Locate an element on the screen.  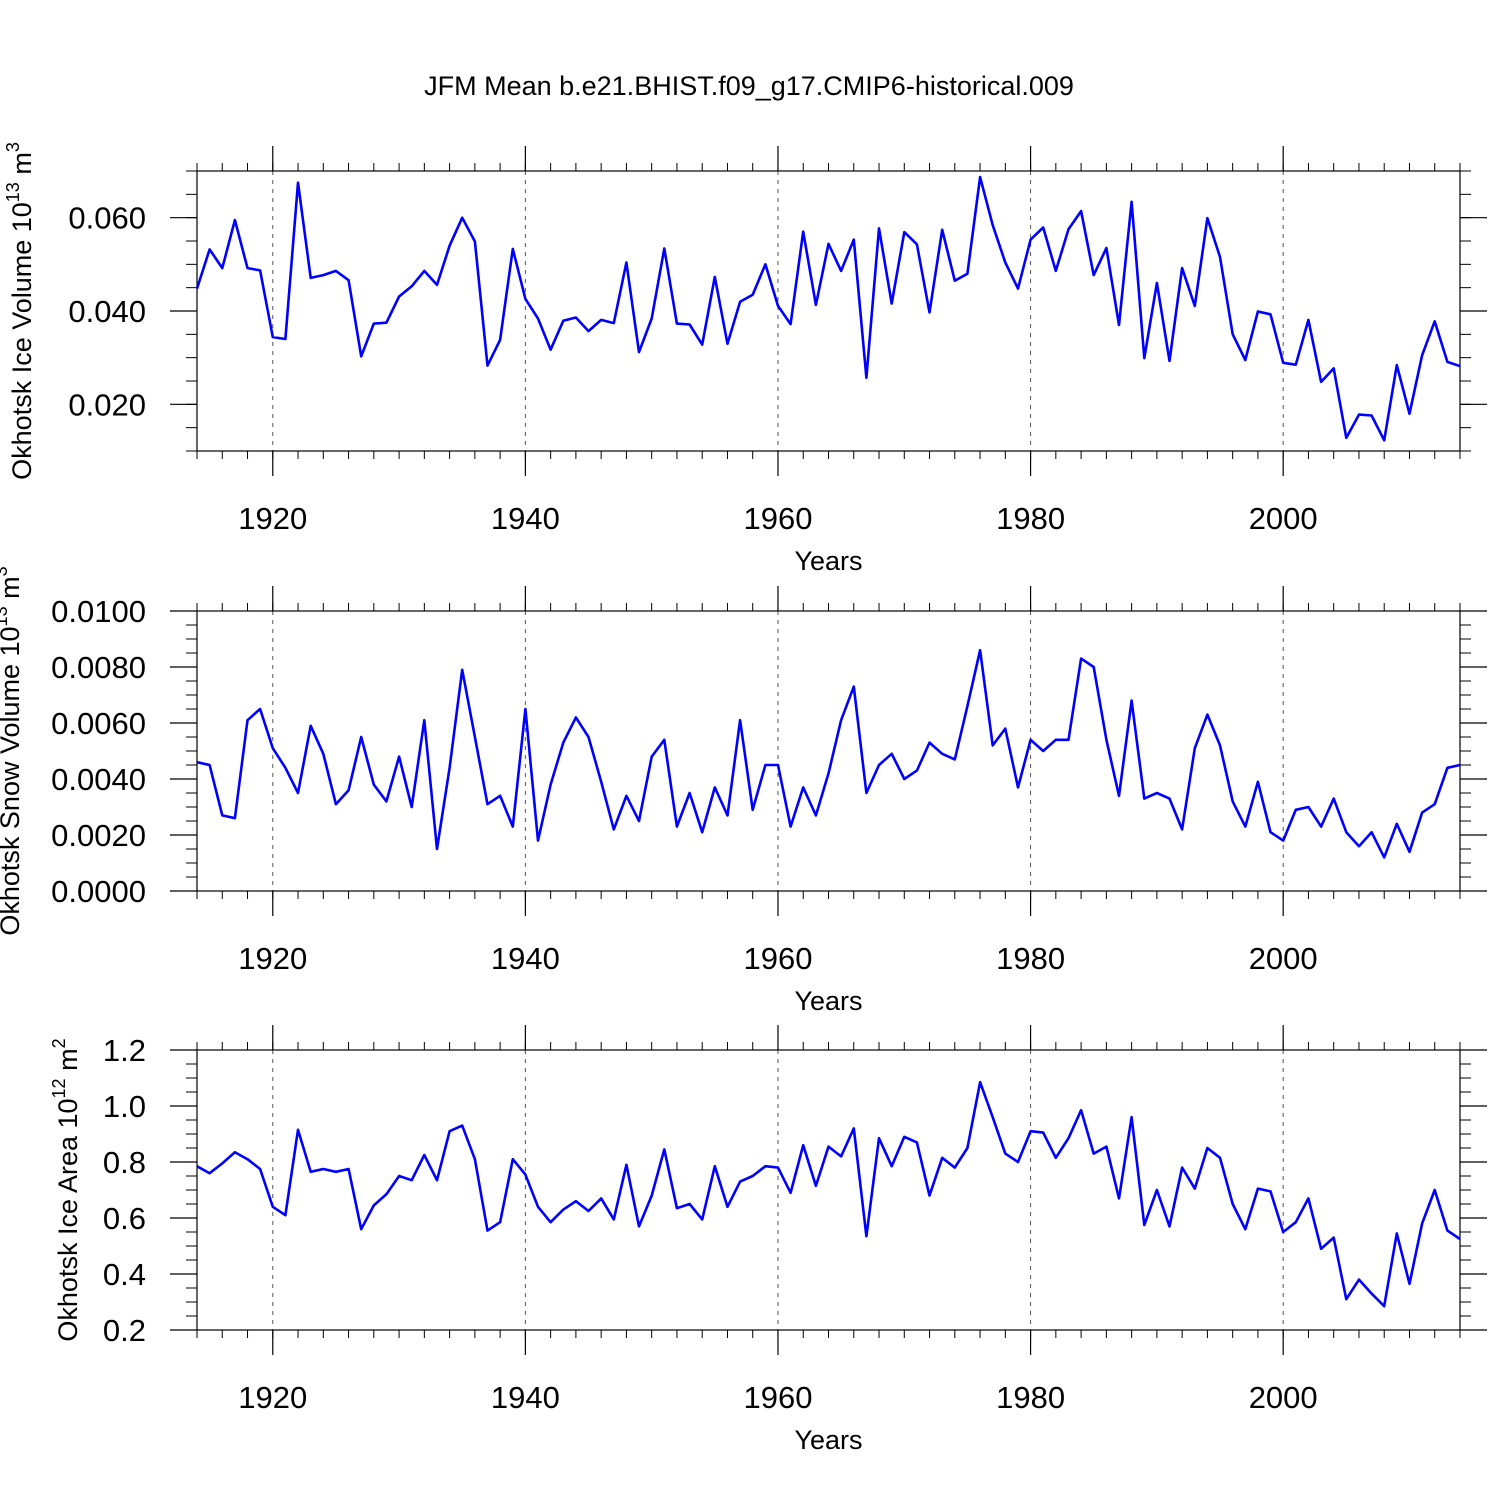
y-tick-label: 1.2 is located at coordinates (124, 1050).